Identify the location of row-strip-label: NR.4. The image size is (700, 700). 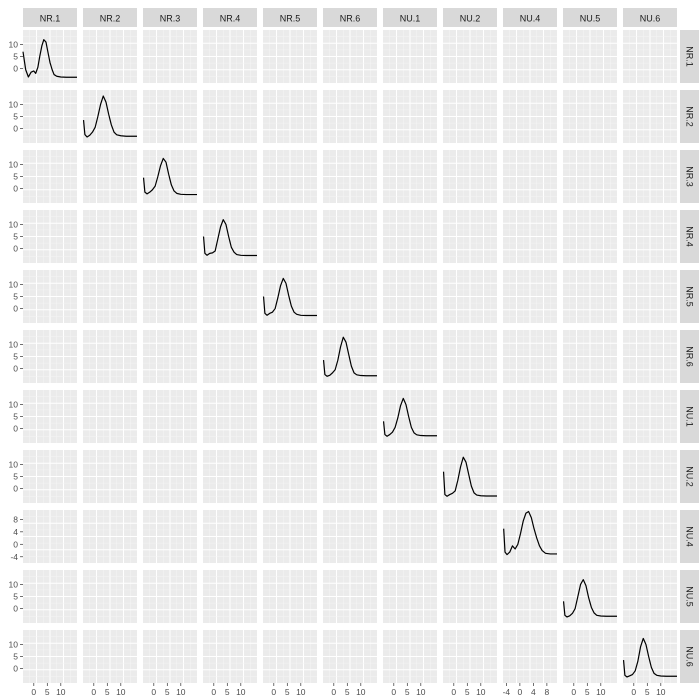
(690, 236).